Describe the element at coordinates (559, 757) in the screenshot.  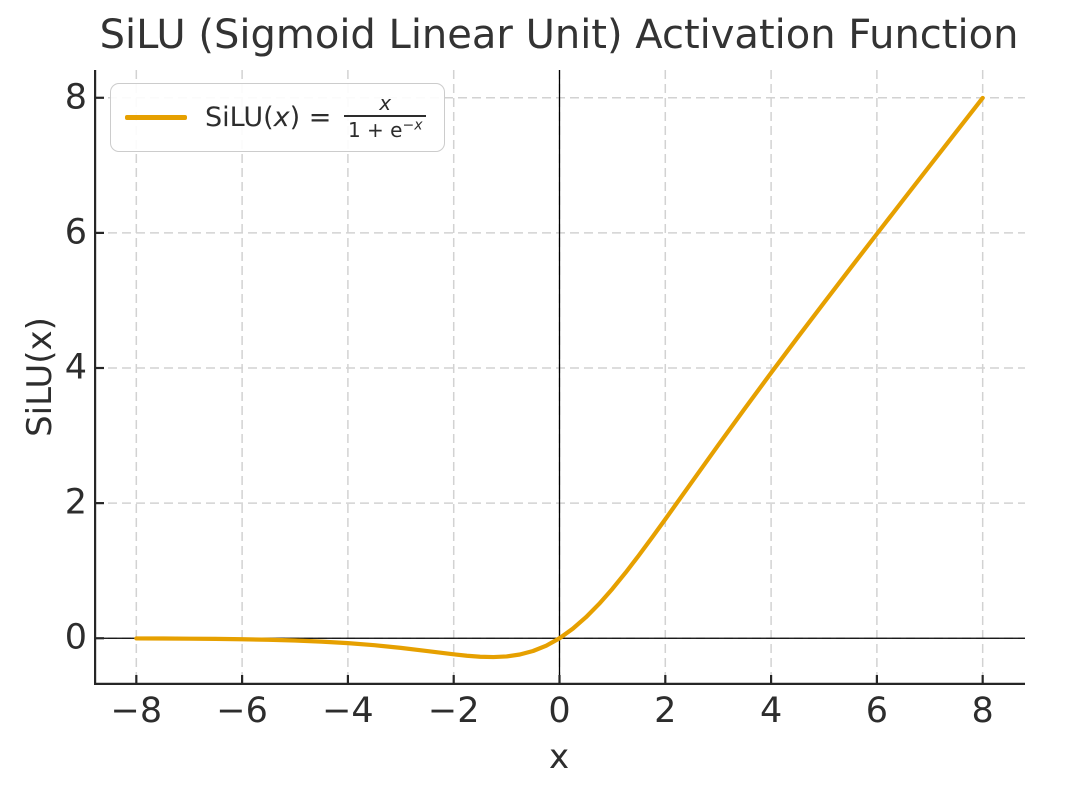
I see `x-axis-label: x` at that location.